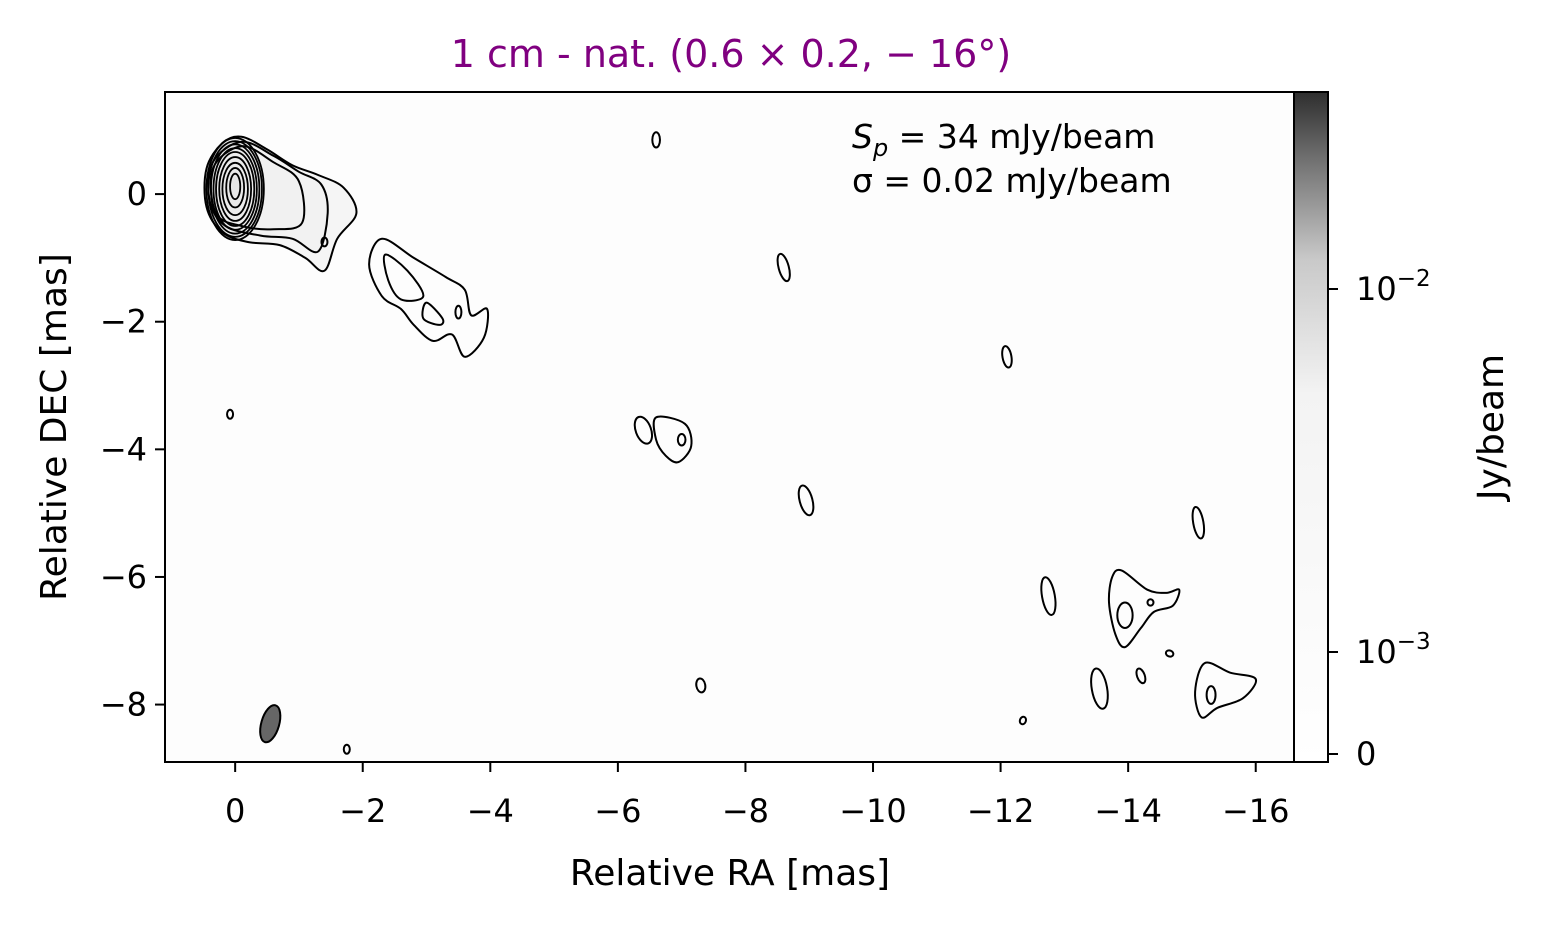  Describe the element at coordinates (123, 577) in the screenshot. I see `y-tick-label: −6` at that location.